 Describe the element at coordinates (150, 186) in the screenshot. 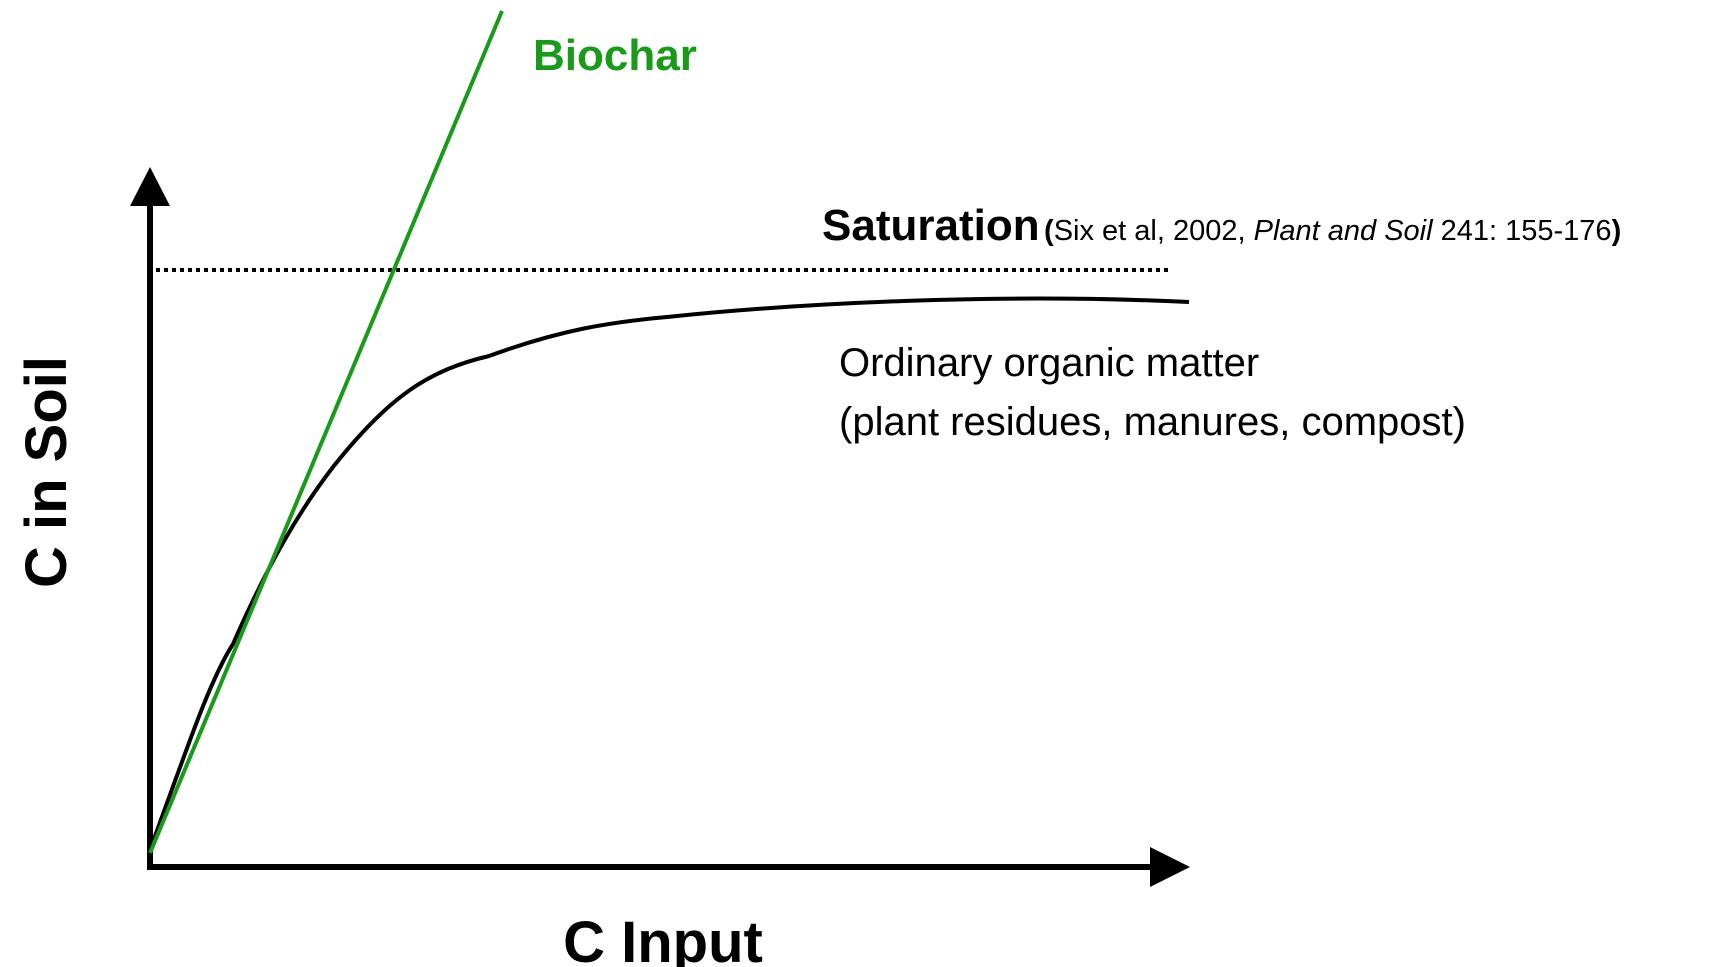

I see `y-arrow` at that location.